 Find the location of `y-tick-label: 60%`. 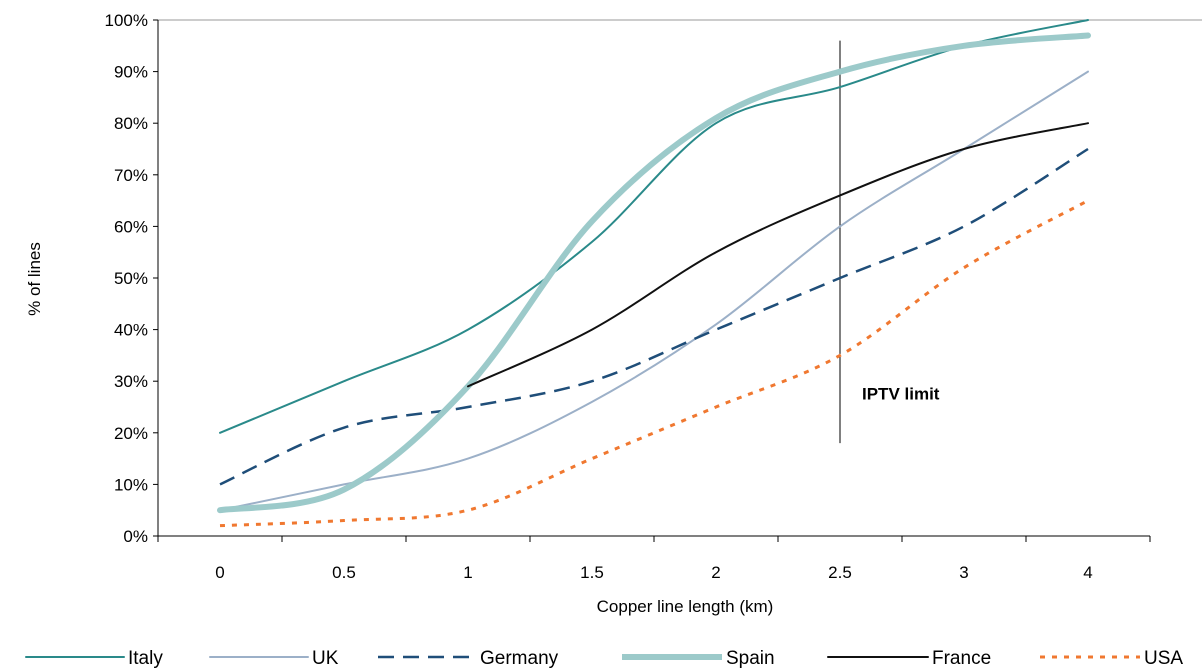

y-tick-label: 60% is located at coordinates (131, 226).